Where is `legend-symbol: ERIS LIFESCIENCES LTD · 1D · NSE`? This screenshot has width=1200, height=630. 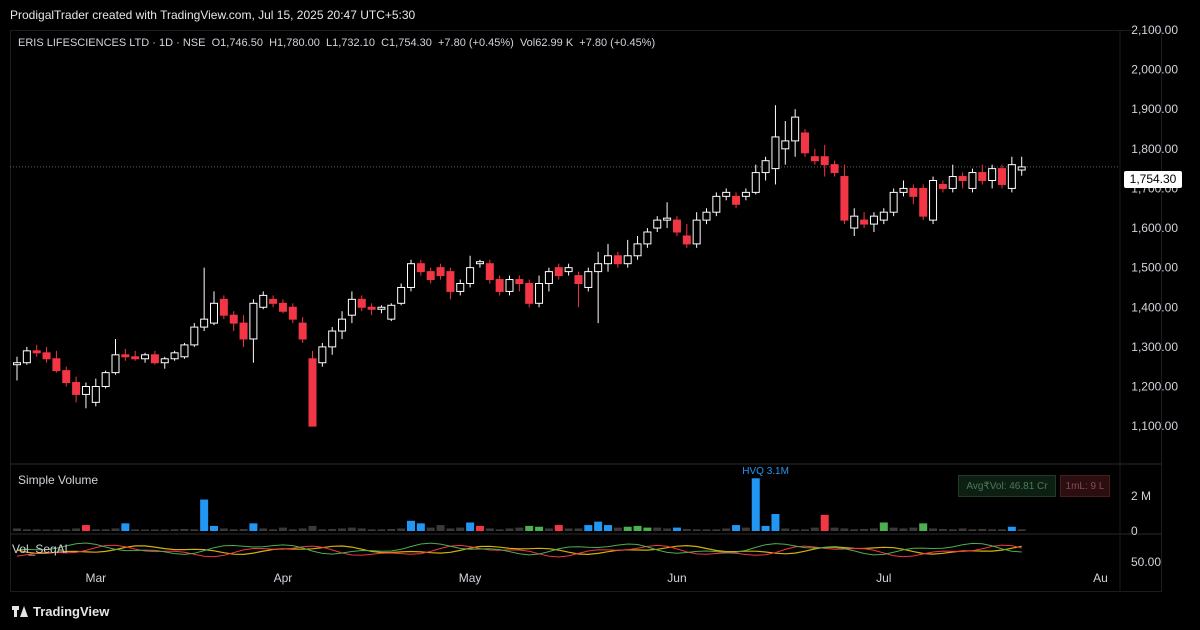 legend-symbol: ERIS LIFESCIENCES LTD · 1D · NSE is located at coordinates (112, 43).